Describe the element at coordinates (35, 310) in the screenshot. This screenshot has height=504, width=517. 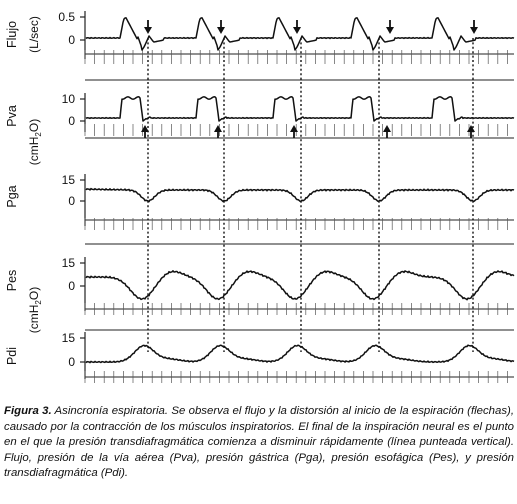
I see `pes-unit: (cmH2O)` at that location.